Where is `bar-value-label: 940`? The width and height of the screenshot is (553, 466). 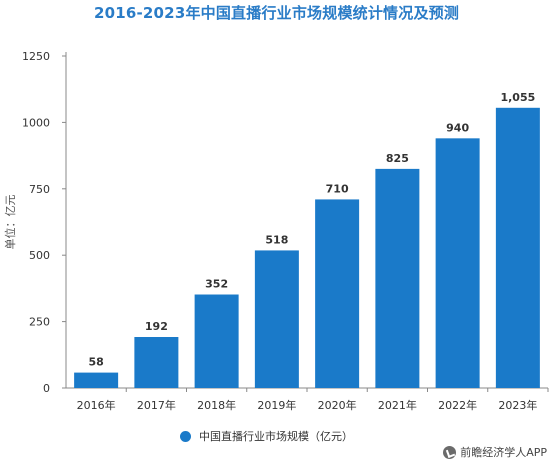
bar-value-label: 940 is located at coordinates (457, 127).